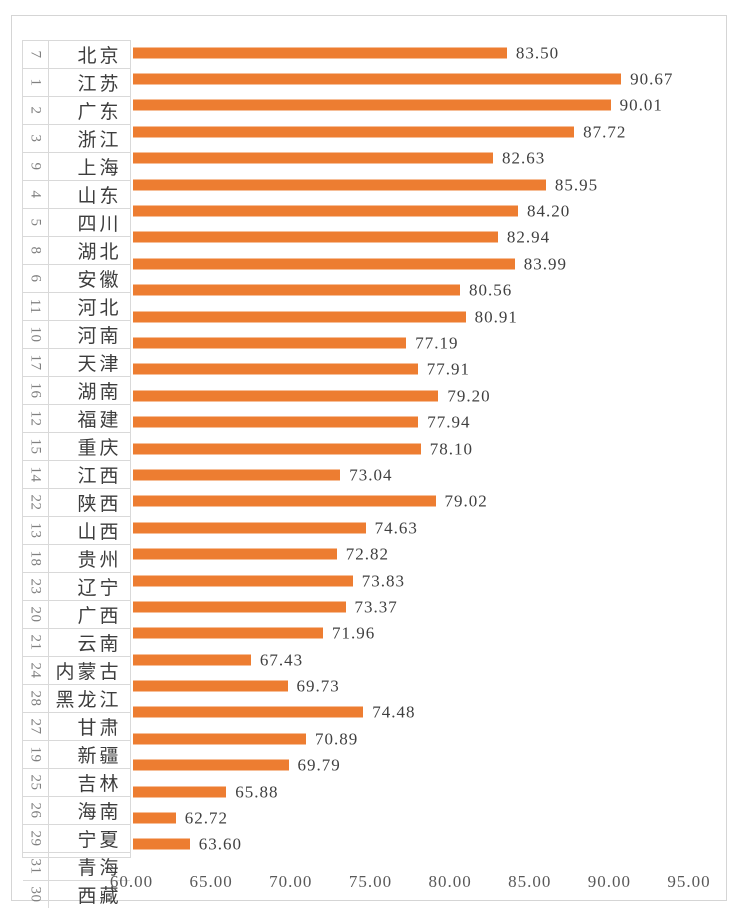 The height and width of the screenshot is (918, 744). I want to click on axis-row: 16 湖南, so click(76, 390).